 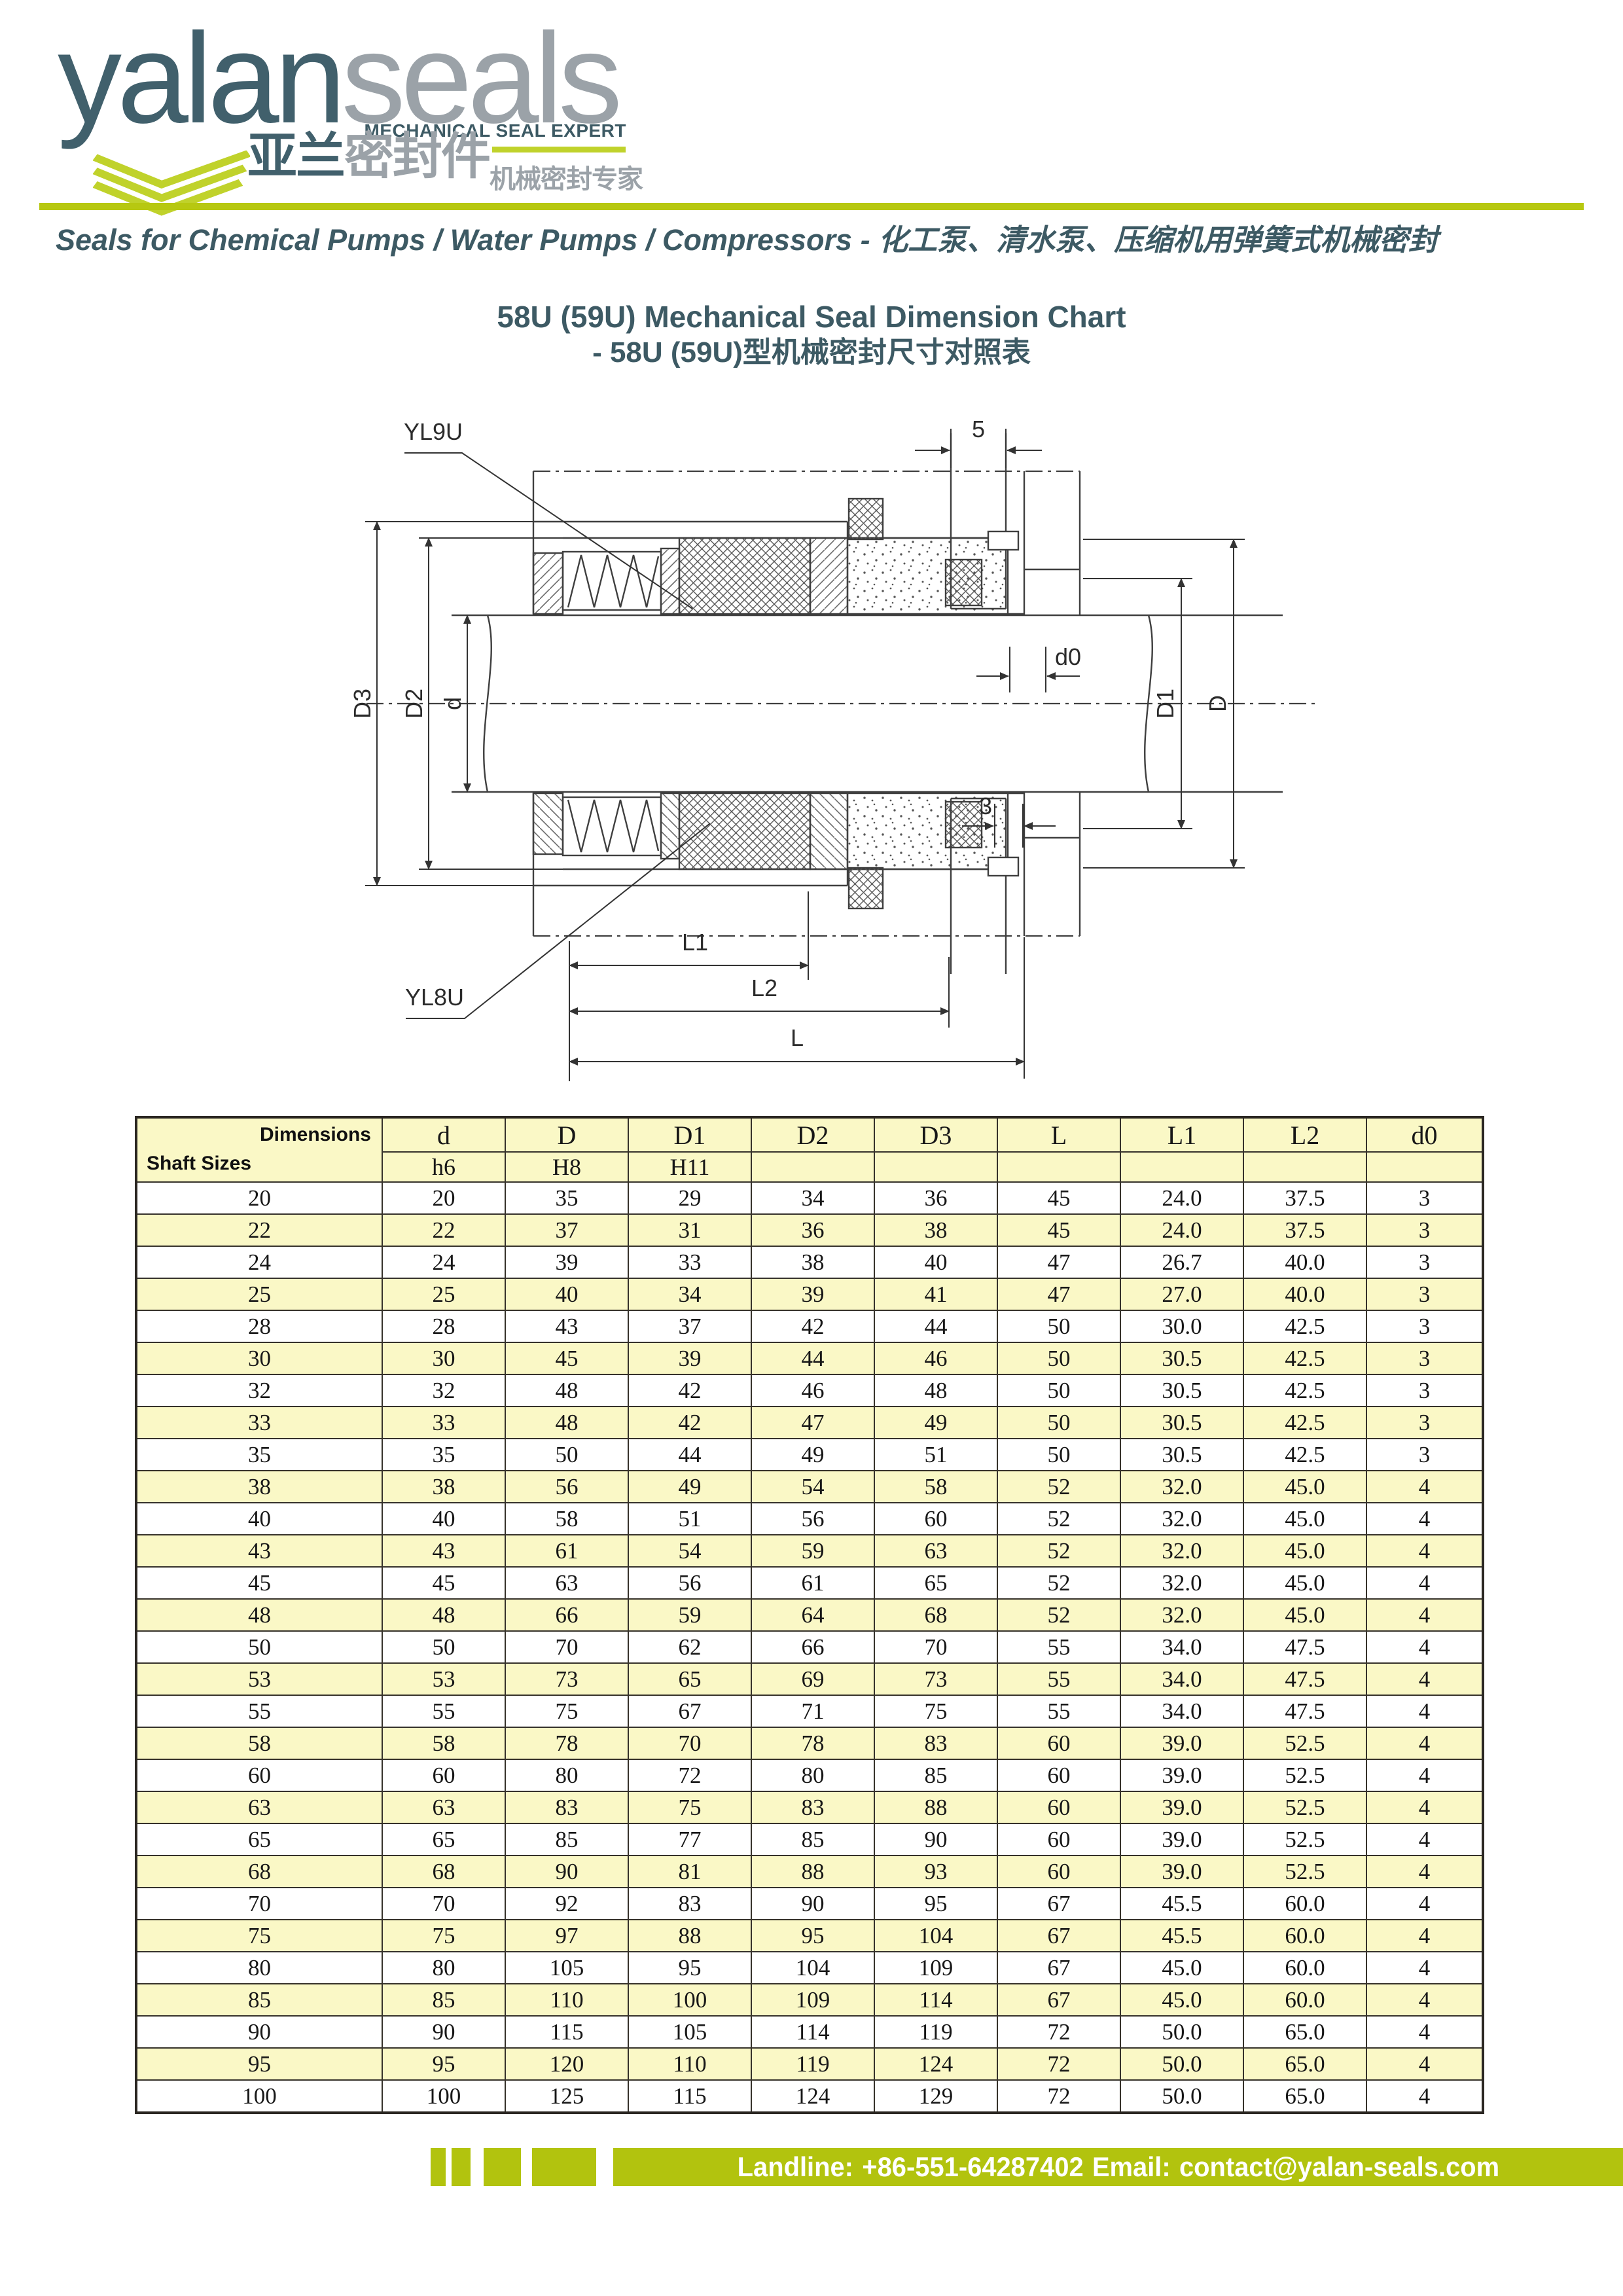 What do you see at coordinates (936, 1135) in the screenshot?
I see `column-header: D3` at bounding box center [936, 1135].